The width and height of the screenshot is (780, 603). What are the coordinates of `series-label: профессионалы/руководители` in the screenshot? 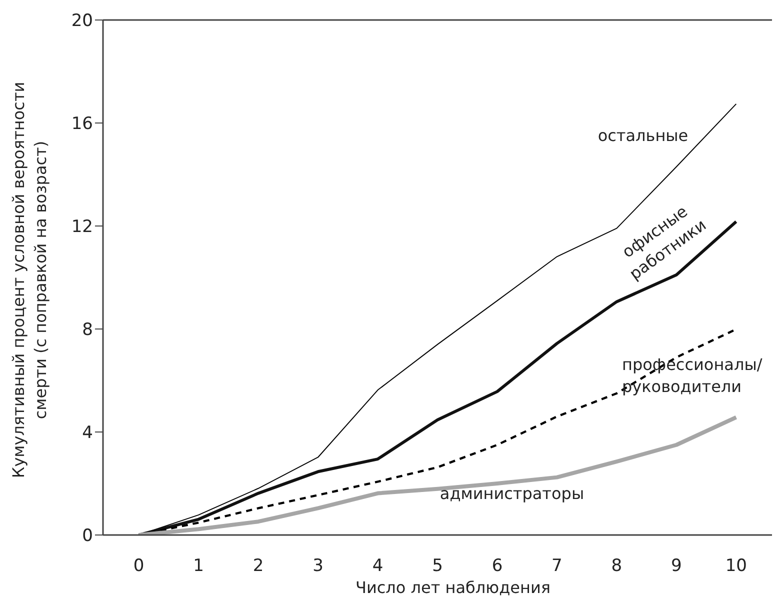 It's located at (692, 375).